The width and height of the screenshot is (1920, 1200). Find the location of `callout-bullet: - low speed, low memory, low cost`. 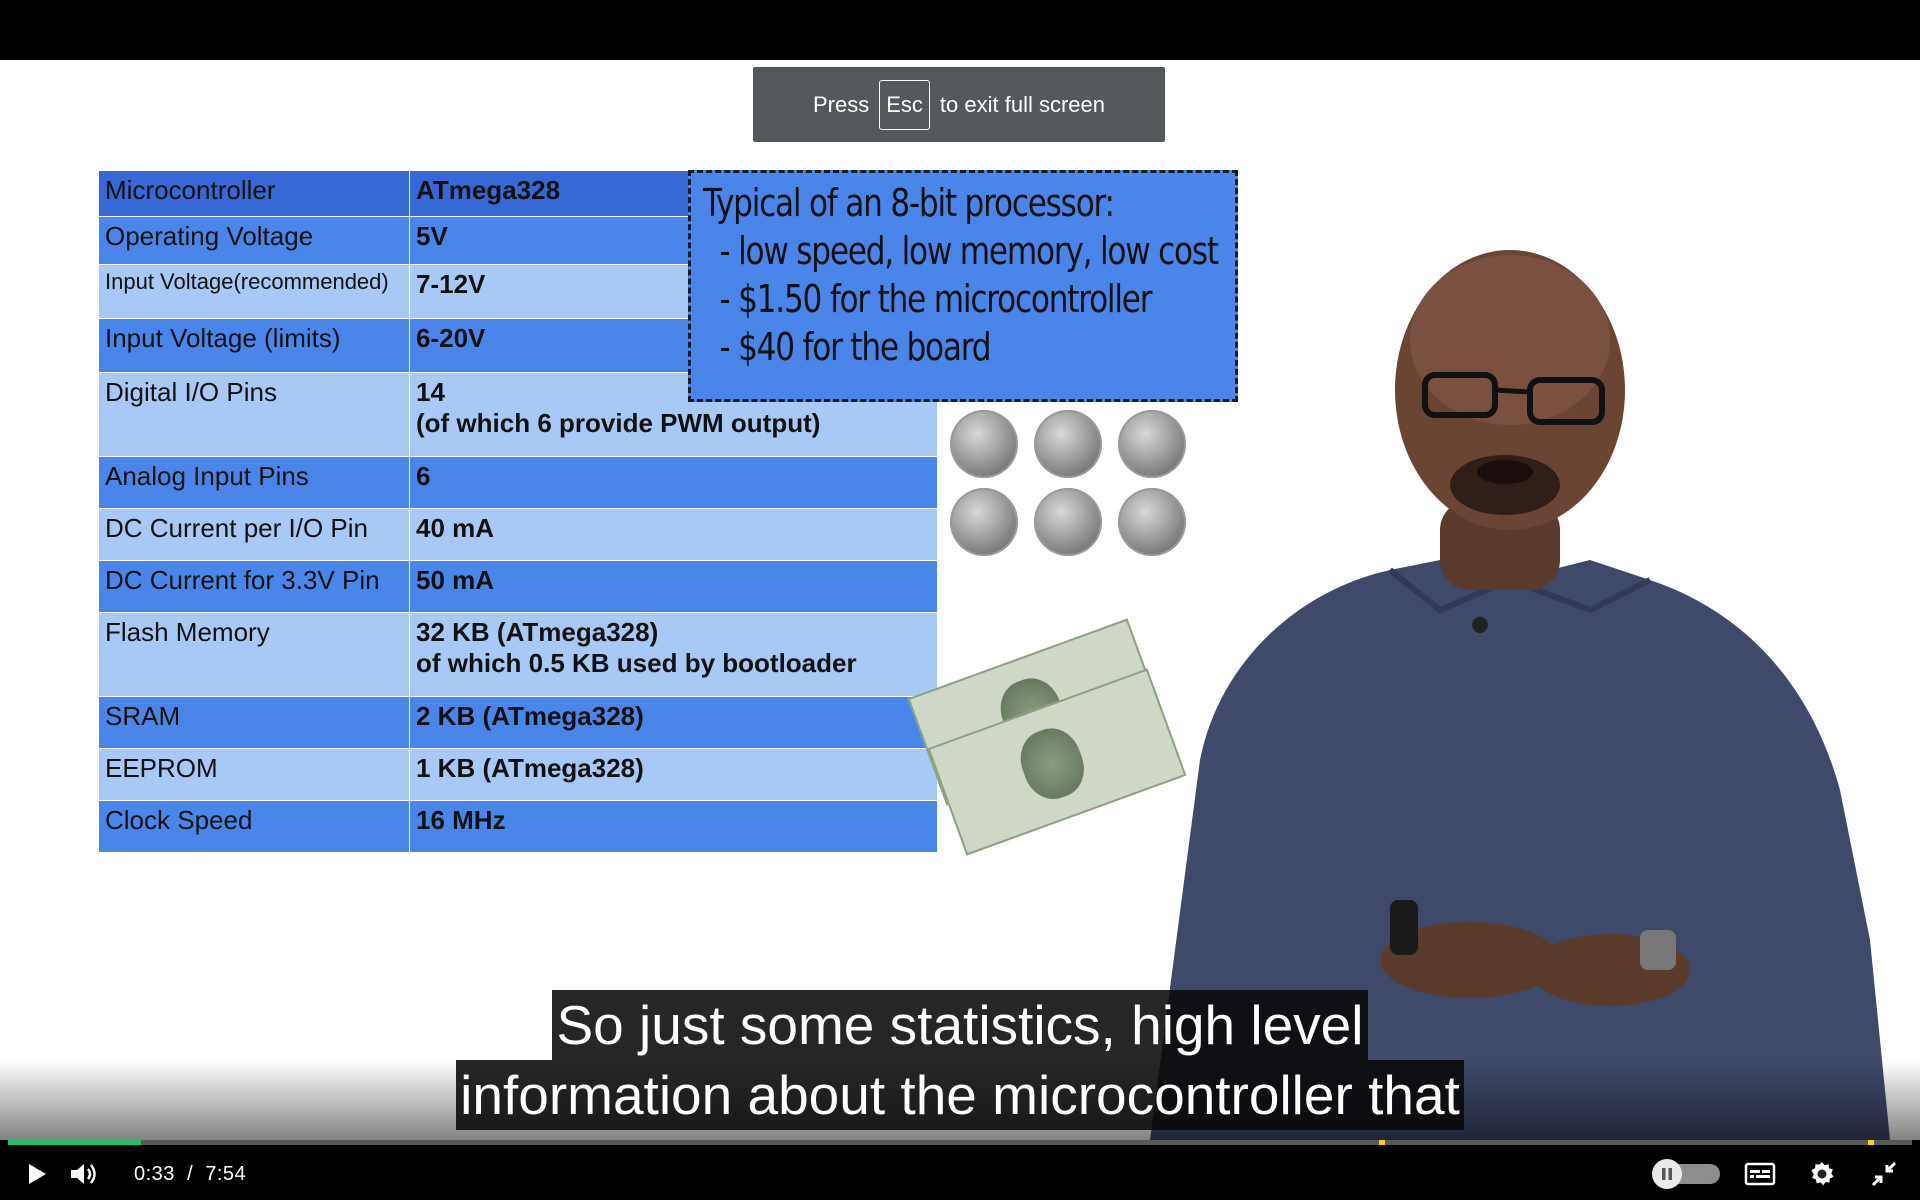

callout-bullet: - low speed, low memory, low cost is located at coordinates (969, 251).